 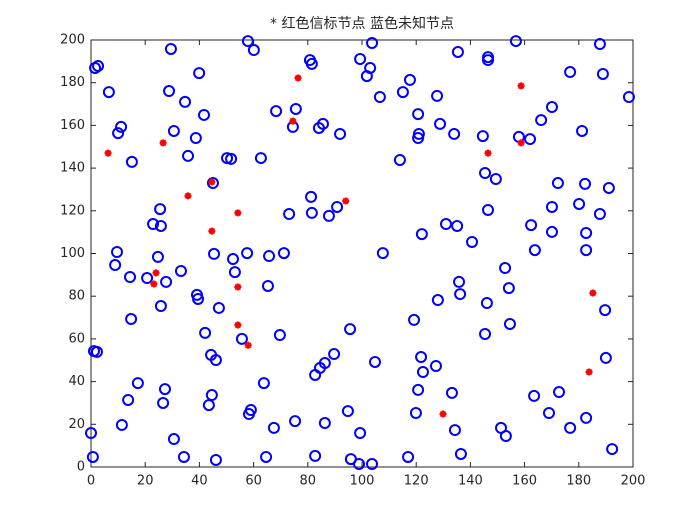 What do you see at coordinates (199, 481) in the screenshot?
I see `x-tick-label: 40` at bounding box center [199, 481].